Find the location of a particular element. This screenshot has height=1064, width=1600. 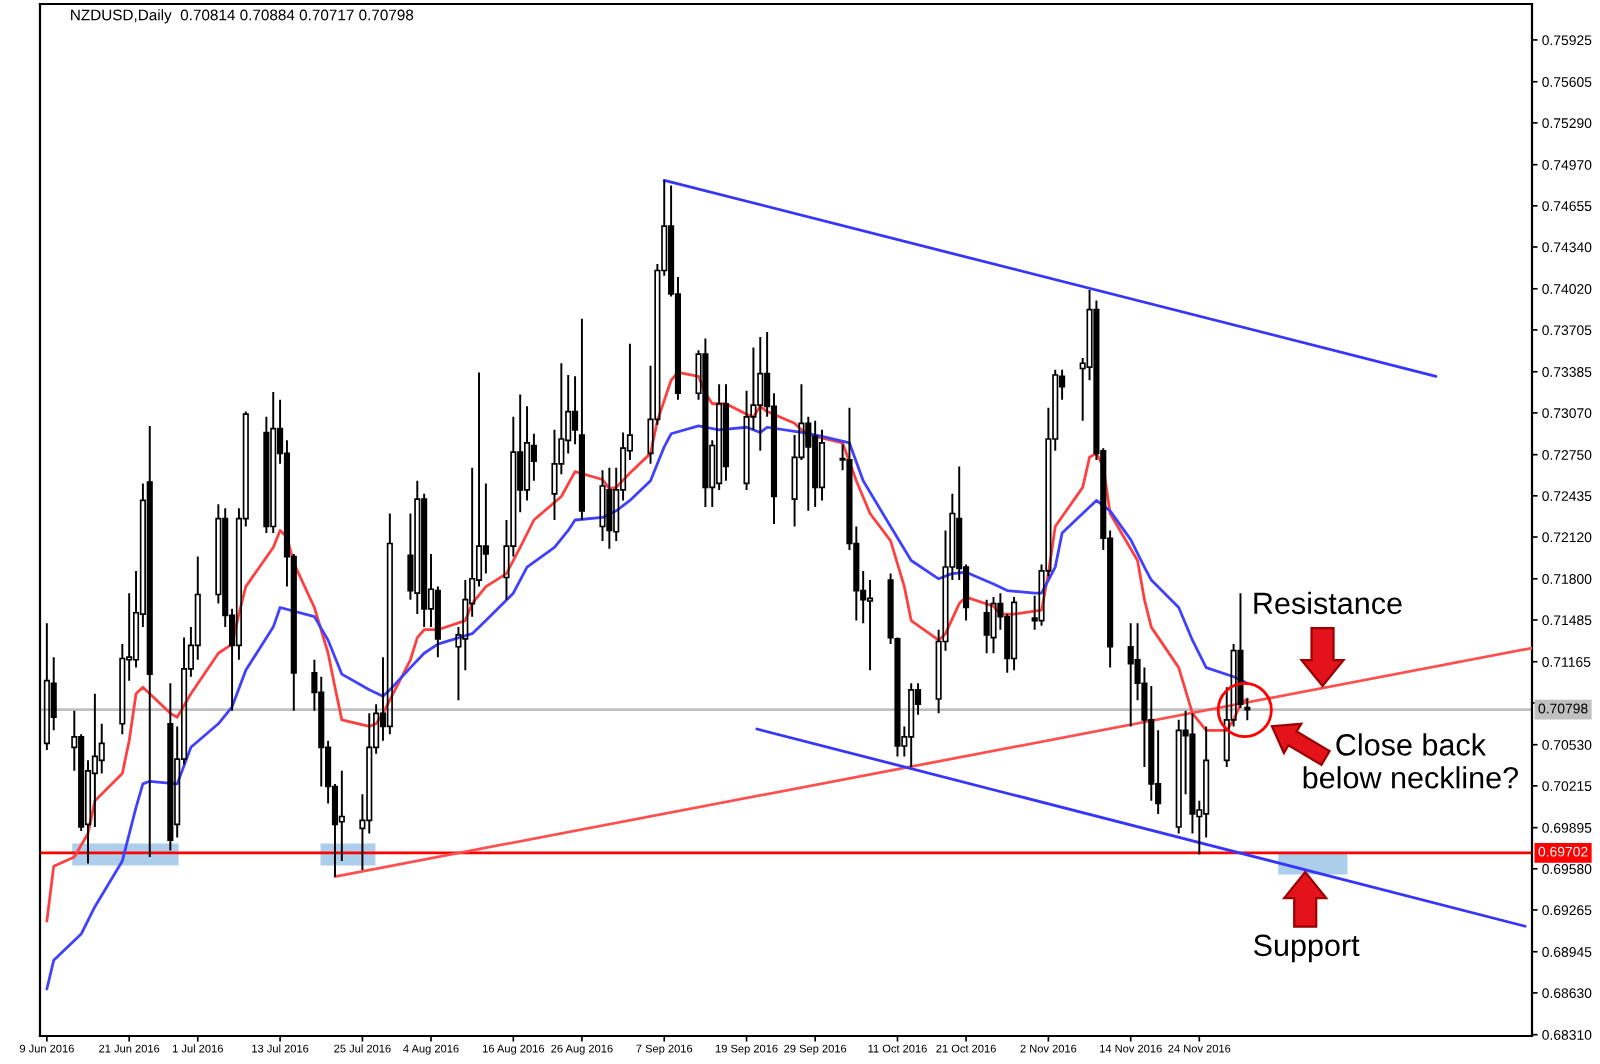

annotation: Close back below neckline? is located at coordinates (1410, 761).